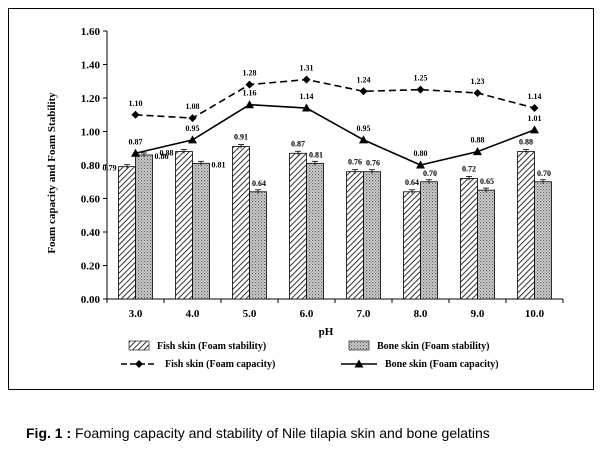  I want to click on y-tick-label: 0.40, so click(91, 233).